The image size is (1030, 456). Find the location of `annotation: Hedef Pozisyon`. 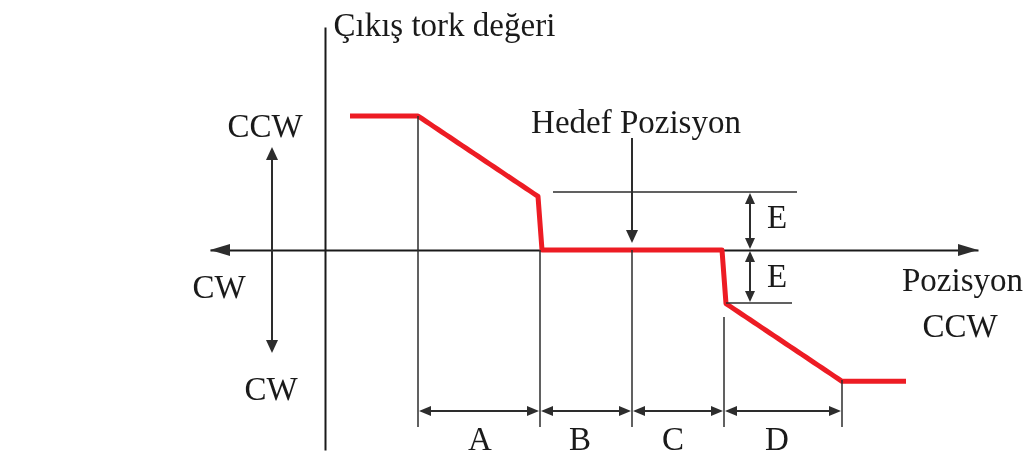

annotation: Hedef Pozisyon is located at coordinates (636, 122).